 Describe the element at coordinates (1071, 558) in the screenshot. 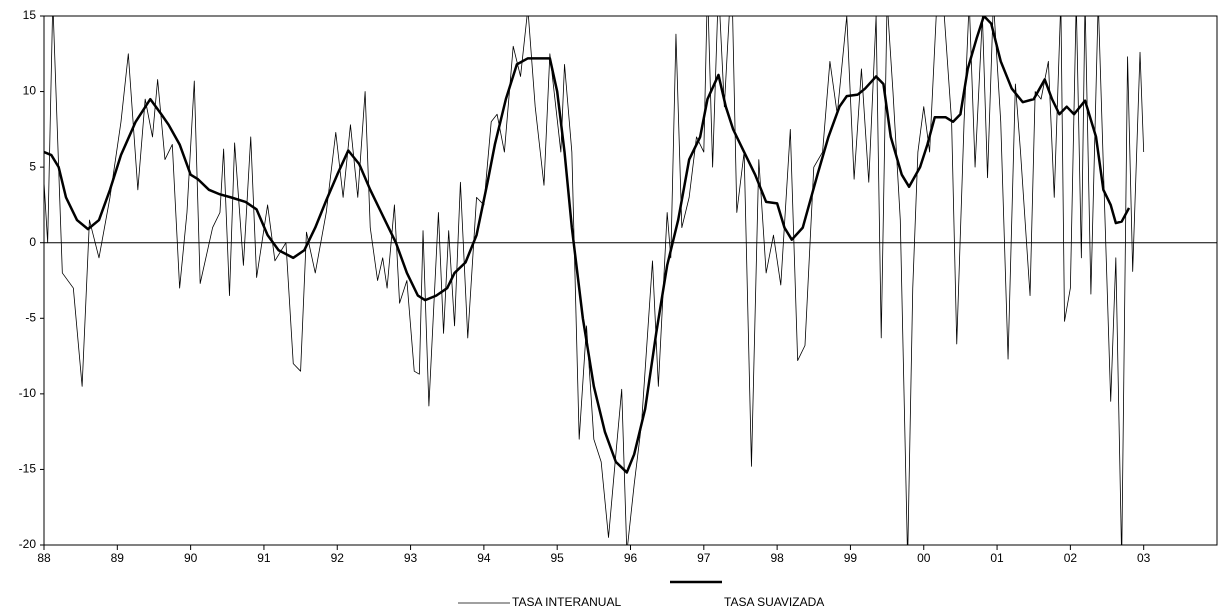

I see `x-tick-label: 02` at that location.